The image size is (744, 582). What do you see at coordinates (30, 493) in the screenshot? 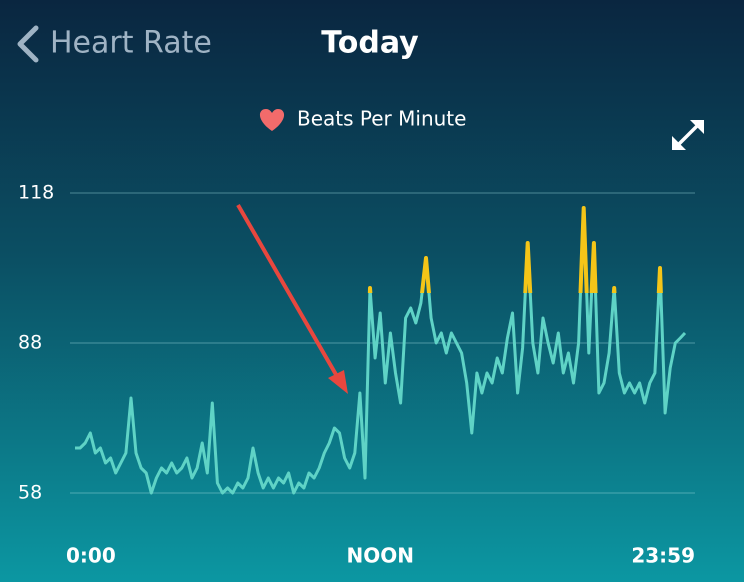
I see `y-tick-label: 58` at bounding box center [30, 493].